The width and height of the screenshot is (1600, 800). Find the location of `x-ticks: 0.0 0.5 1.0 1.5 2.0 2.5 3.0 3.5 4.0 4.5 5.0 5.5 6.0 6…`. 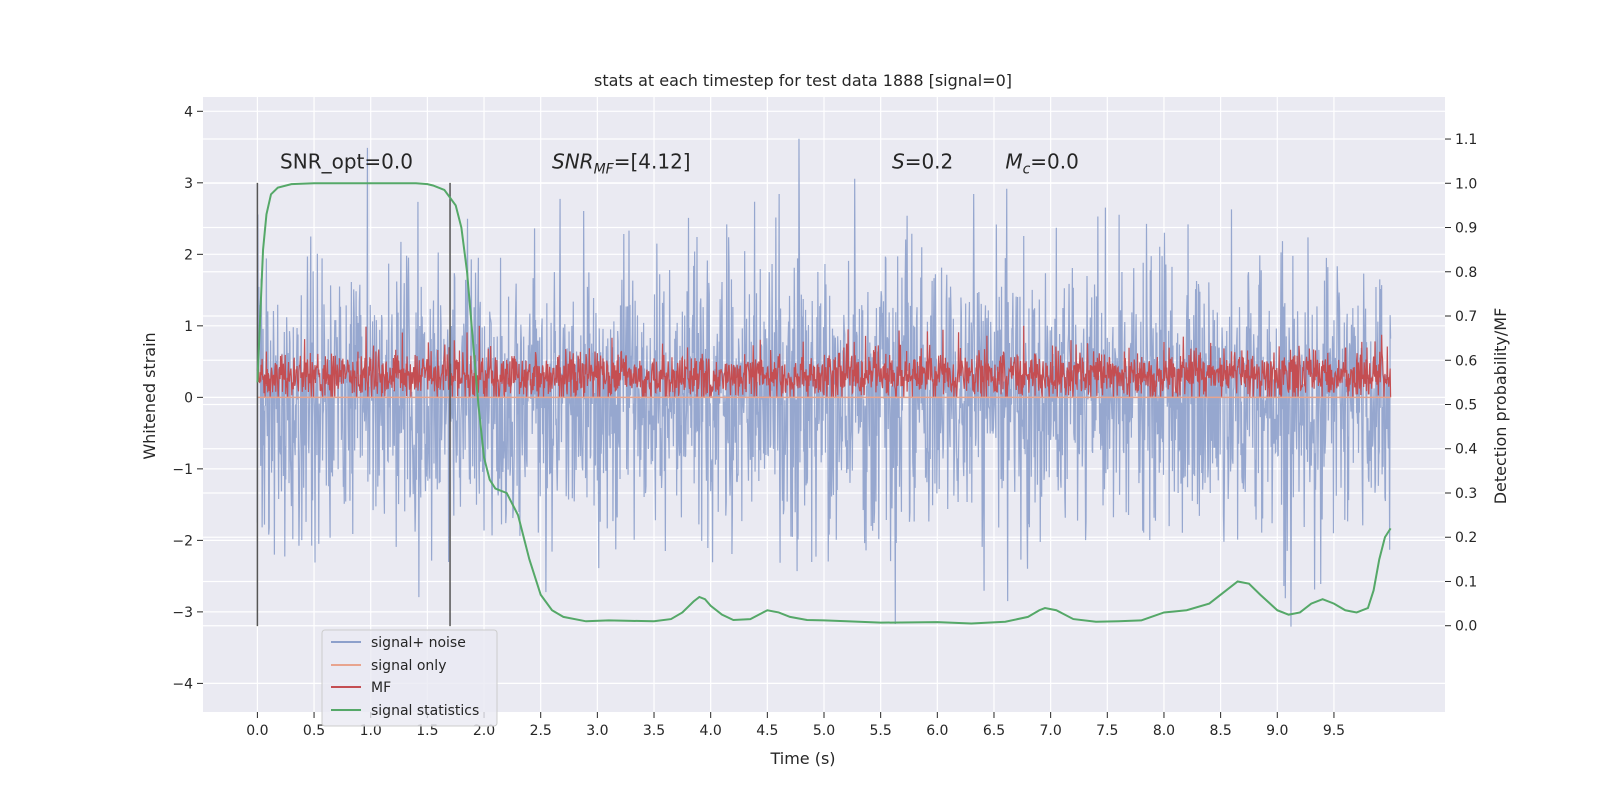

x-ticks: 0.0 0.5 1.0 1.5 2.0 2.5 3.0 3.5 4.0 4.5 5.0 5.5 6.0 6… is located at coordinates (795, 725).